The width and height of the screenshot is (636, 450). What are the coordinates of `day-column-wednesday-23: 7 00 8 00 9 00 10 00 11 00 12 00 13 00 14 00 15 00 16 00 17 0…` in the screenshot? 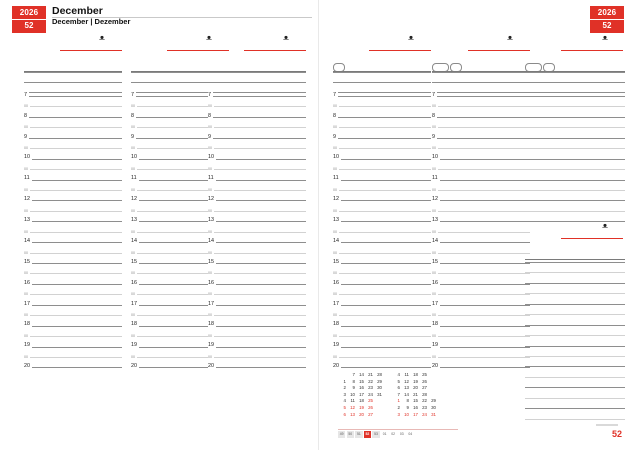 It's located at (257, 202).